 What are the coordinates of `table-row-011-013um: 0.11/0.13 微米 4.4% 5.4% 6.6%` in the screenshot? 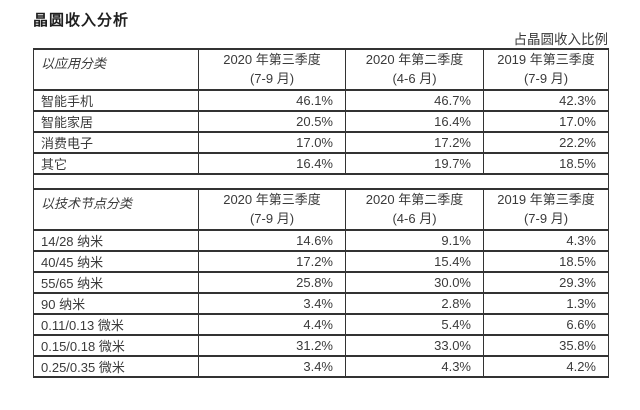 It's located at (321, 324).